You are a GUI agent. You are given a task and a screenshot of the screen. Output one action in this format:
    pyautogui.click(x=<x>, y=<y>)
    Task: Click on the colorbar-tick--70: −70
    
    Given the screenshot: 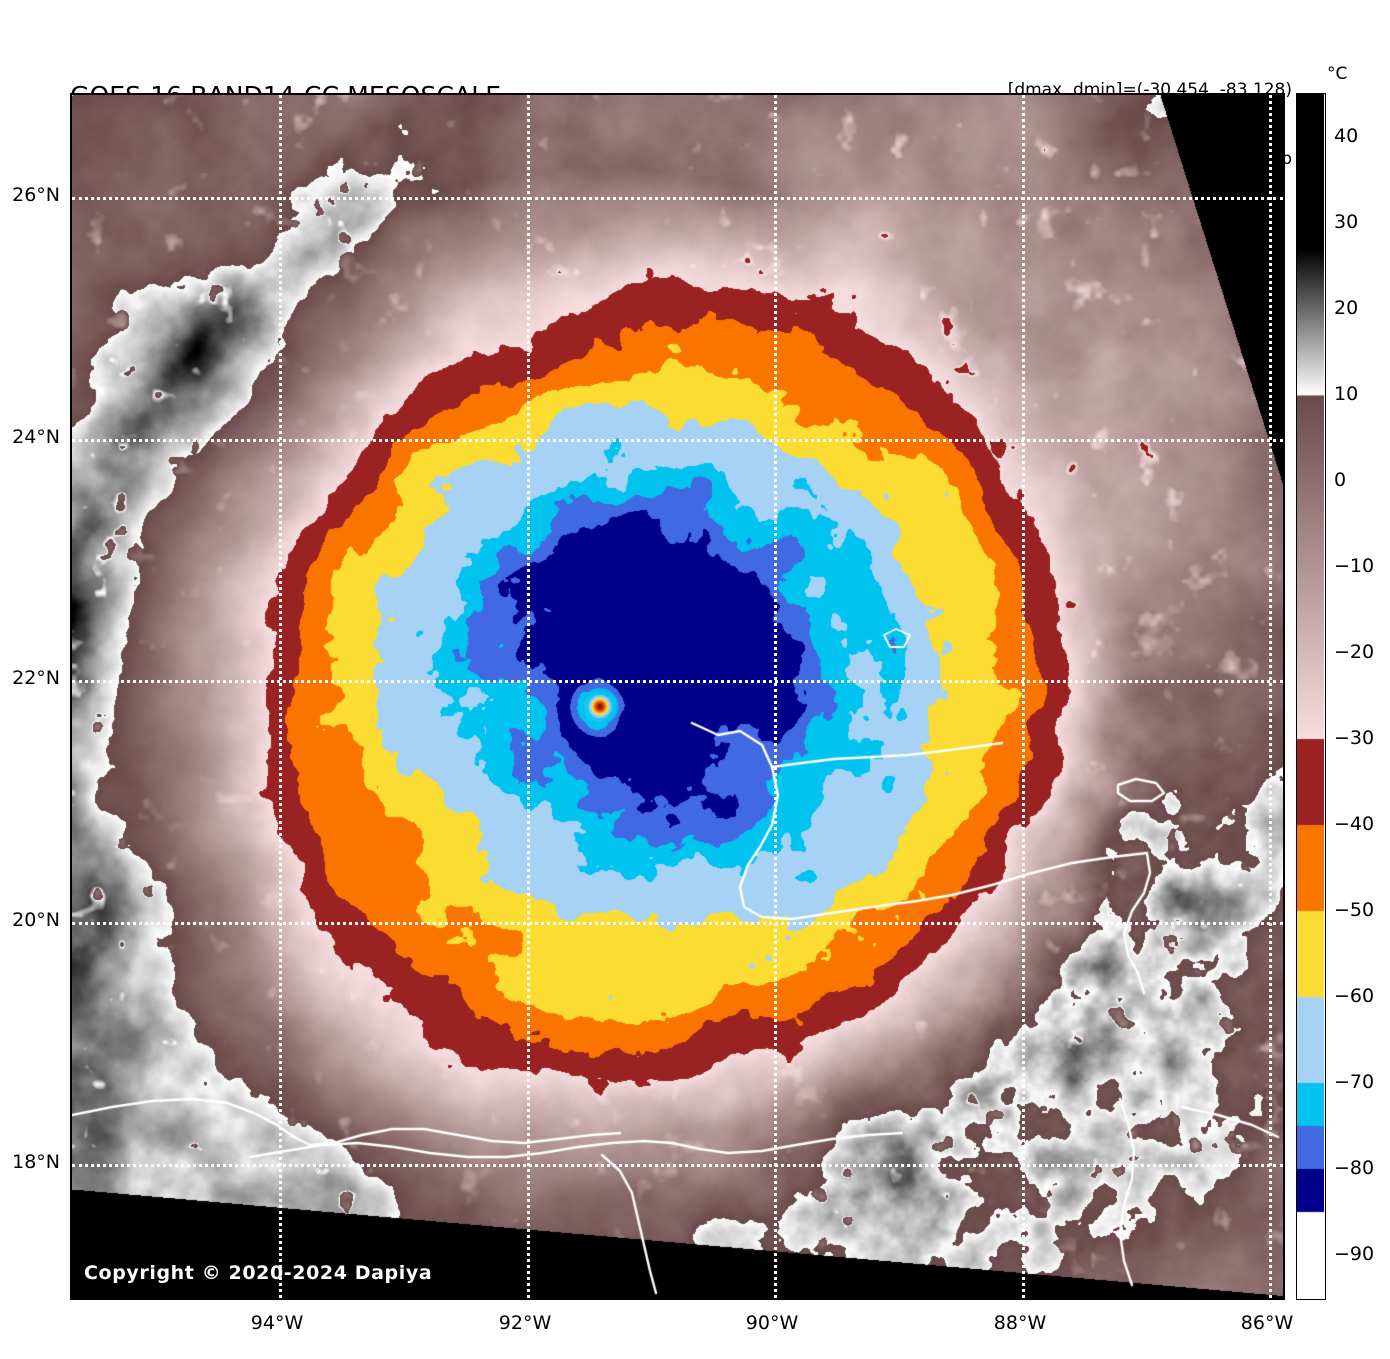 What is the action you would take?
    pyautogui.click(x=1354, y=1082)
    